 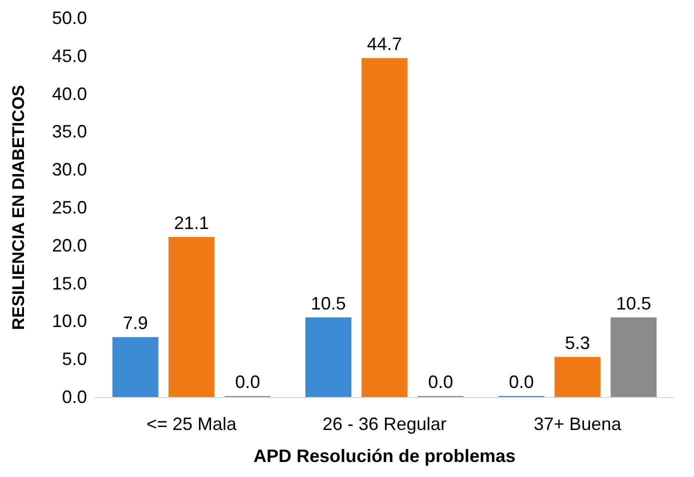 I want to click on x-tick-label: 37+ Buena, so click(x=578, y=424).